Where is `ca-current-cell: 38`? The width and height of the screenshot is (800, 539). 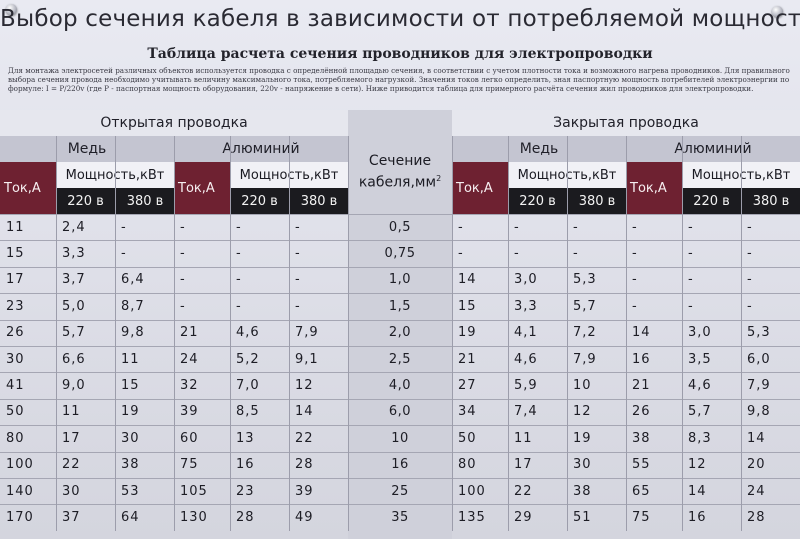
ca-current-cell: 38 is located at coordinates (641, 438).